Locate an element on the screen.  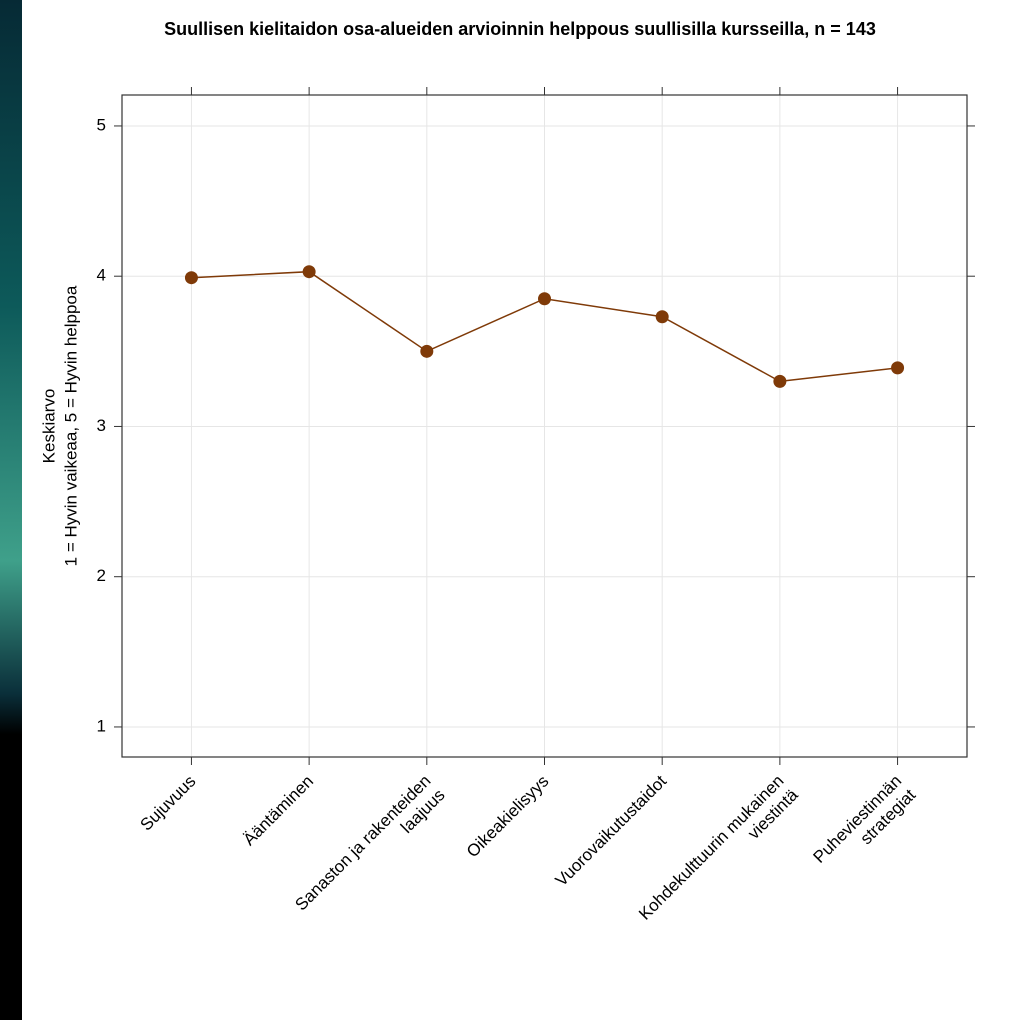
x-tick-label: Puheviestinnänstrategiat is located at coordinates (865, 826).